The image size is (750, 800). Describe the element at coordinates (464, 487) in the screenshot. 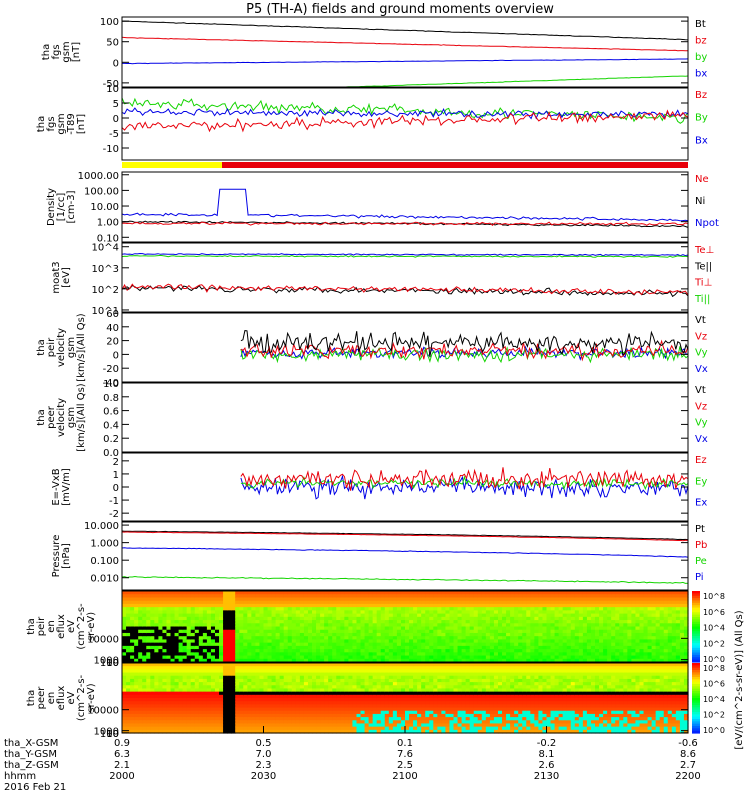

I see `series-line-Ex` at that location.